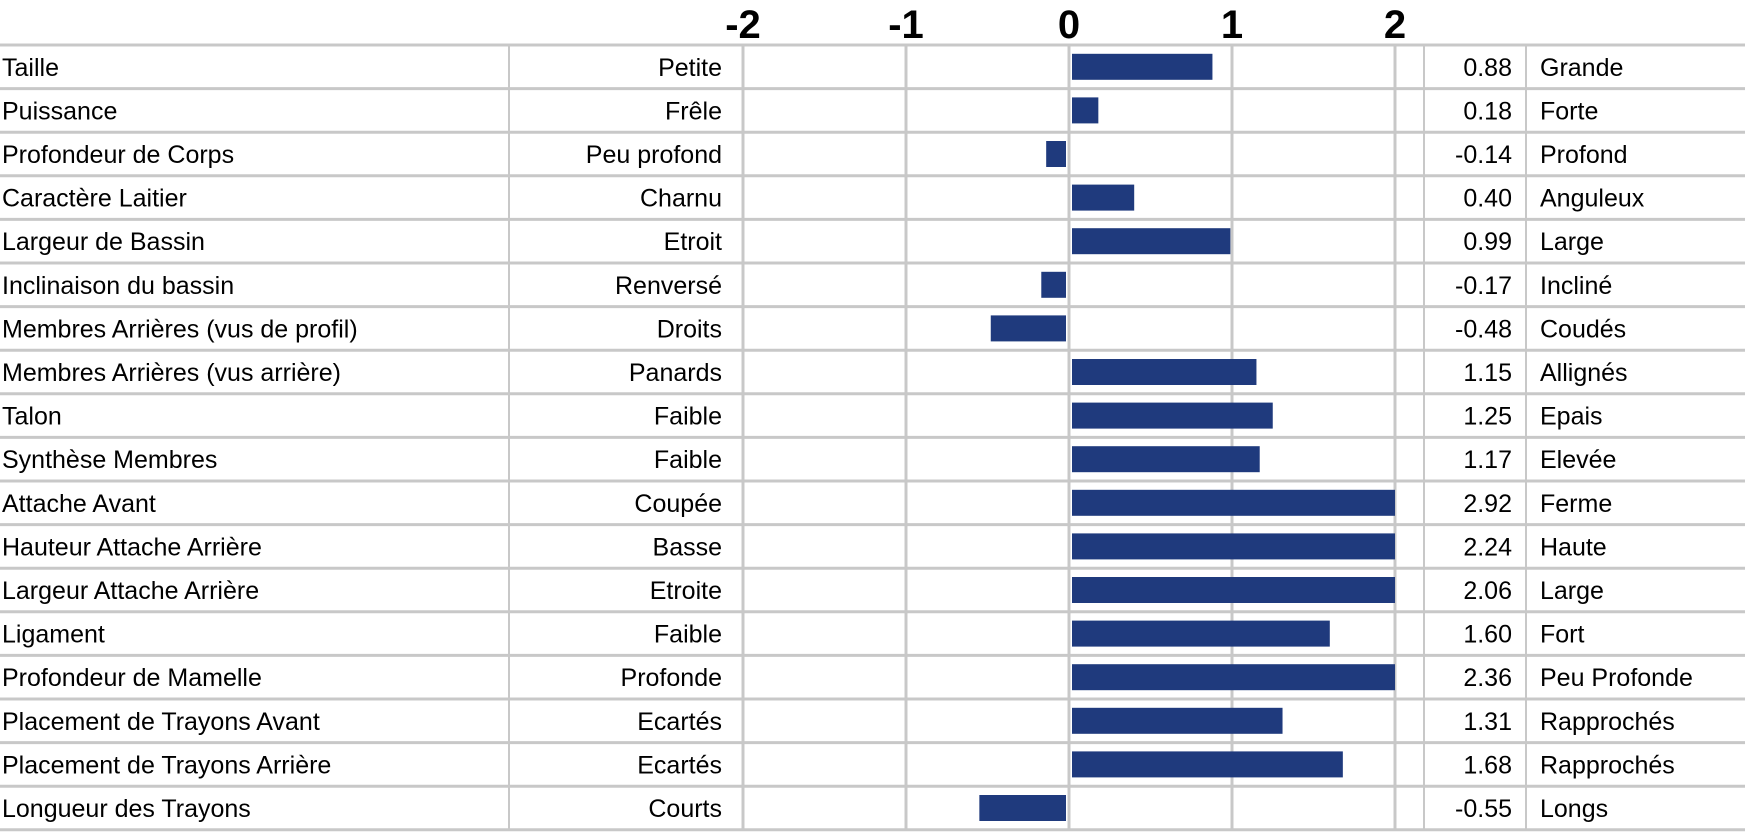  What do you see at coordinates (1573, 547) in the screenshot?
I see `high-extreme-label: Haute` at bounding box center [1573, 547].